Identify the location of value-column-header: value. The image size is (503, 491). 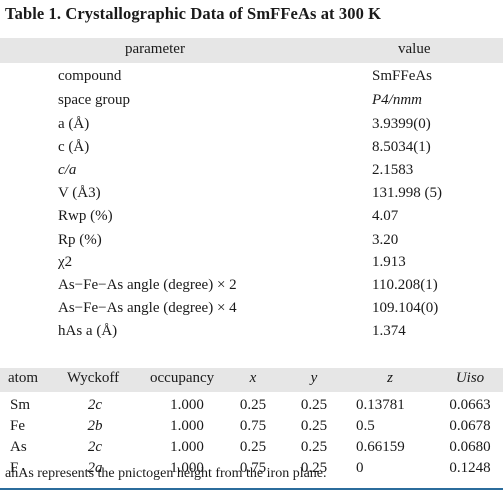
(414, 49).